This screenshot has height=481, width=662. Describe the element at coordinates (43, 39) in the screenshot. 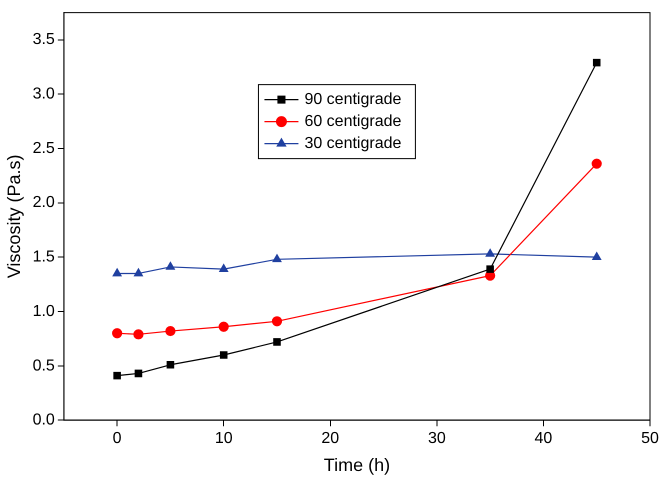

I see `y-tick-label: 3.5` at that location.